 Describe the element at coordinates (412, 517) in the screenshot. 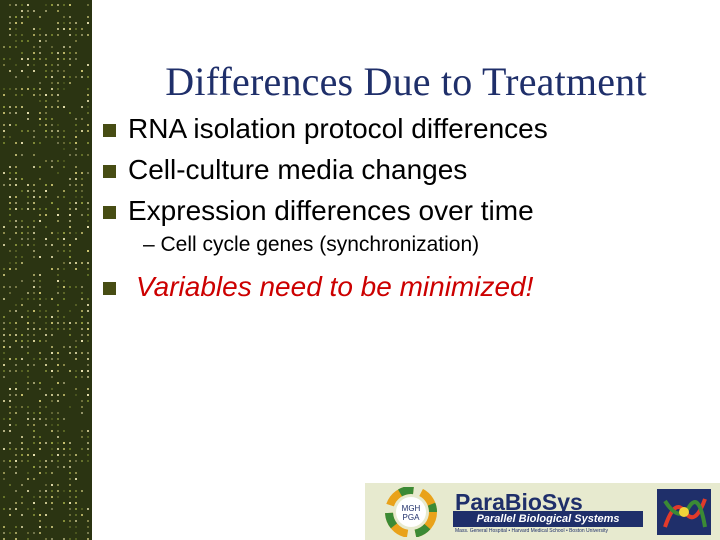

I see `logo-text-pga: PGA` at that location.